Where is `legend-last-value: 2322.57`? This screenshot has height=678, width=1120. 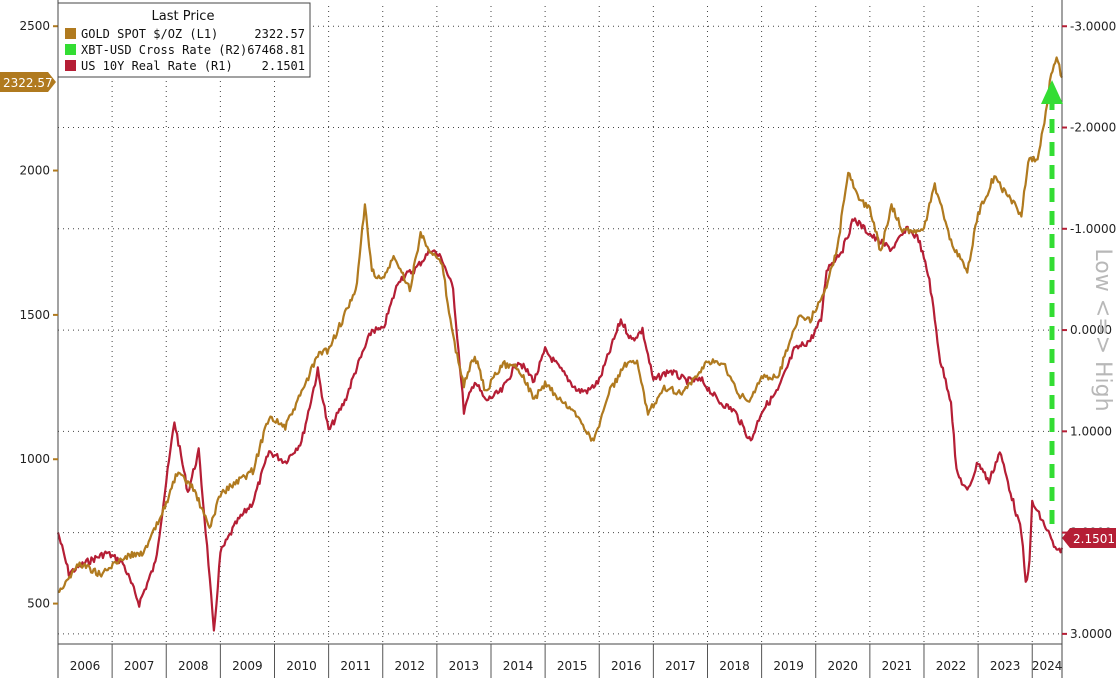
legend-last-value: 2322.57 is located at coordinates (279, 34).